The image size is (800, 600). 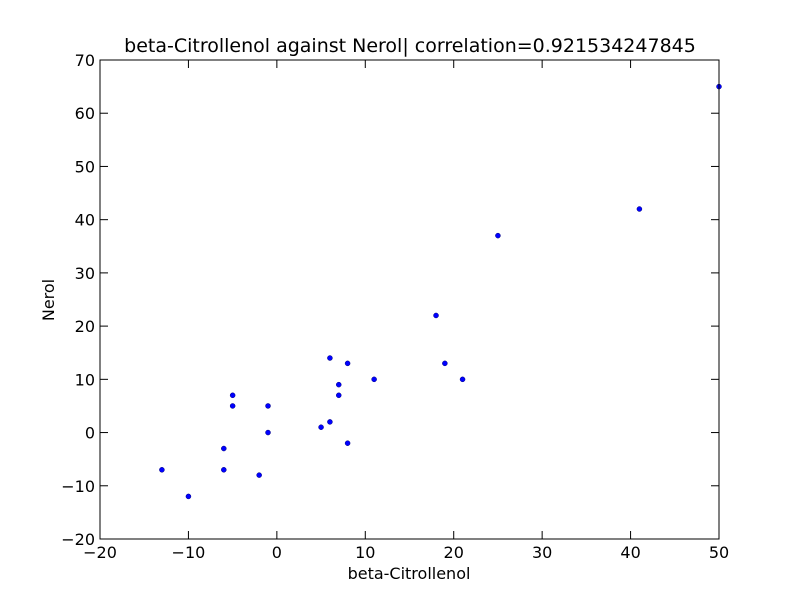 I want to click on x-tick-label: 20, so click(x=454, y=552).